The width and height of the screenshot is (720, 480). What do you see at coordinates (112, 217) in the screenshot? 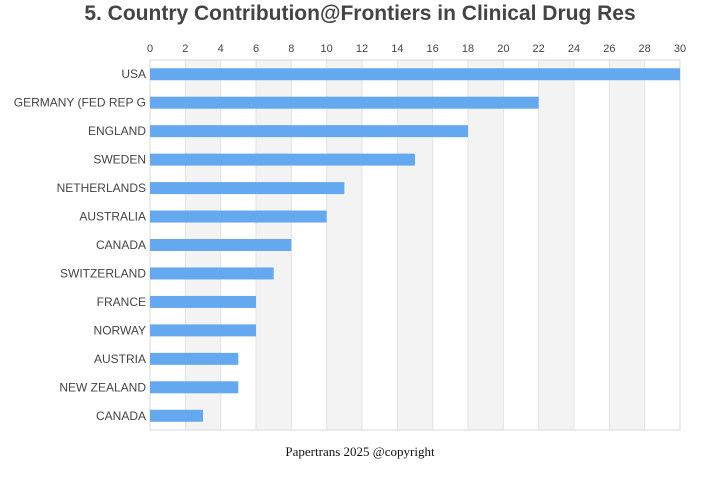
I see `category-label: AUSTRALIA` at bounding box center [112, 217].